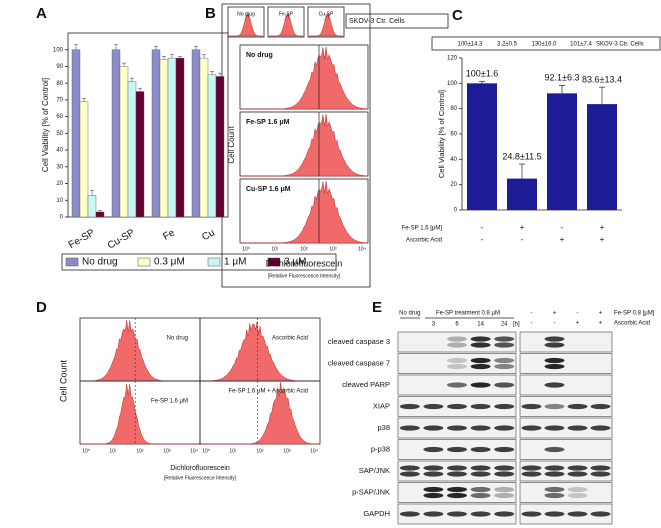 The width and height of the screenshot is (661, 528). What do you see at coordinates (457, 325) in the screenshot?
I see `time-label: 6` at bounding box center [457, 325].